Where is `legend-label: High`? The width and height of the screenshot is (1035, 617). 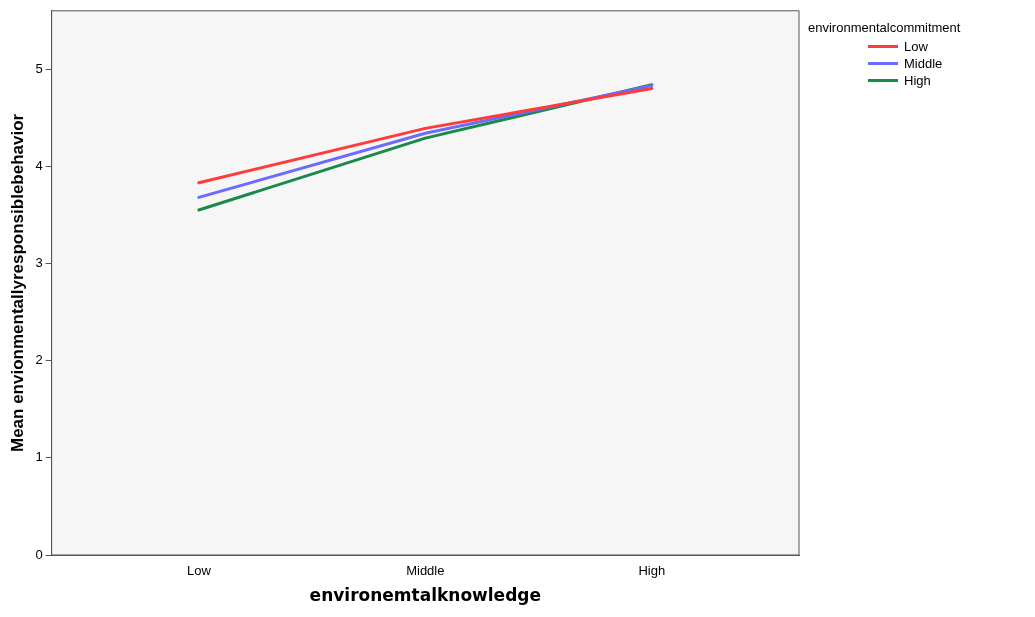
legend-label: High is located at coordinates (917, 80).